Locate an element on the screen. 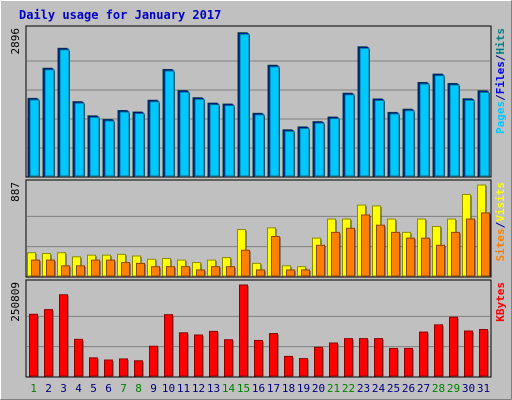 The height and width of the screenshot is (400, 512). legend: Sites/Visits is located at coordinates (500, 222).